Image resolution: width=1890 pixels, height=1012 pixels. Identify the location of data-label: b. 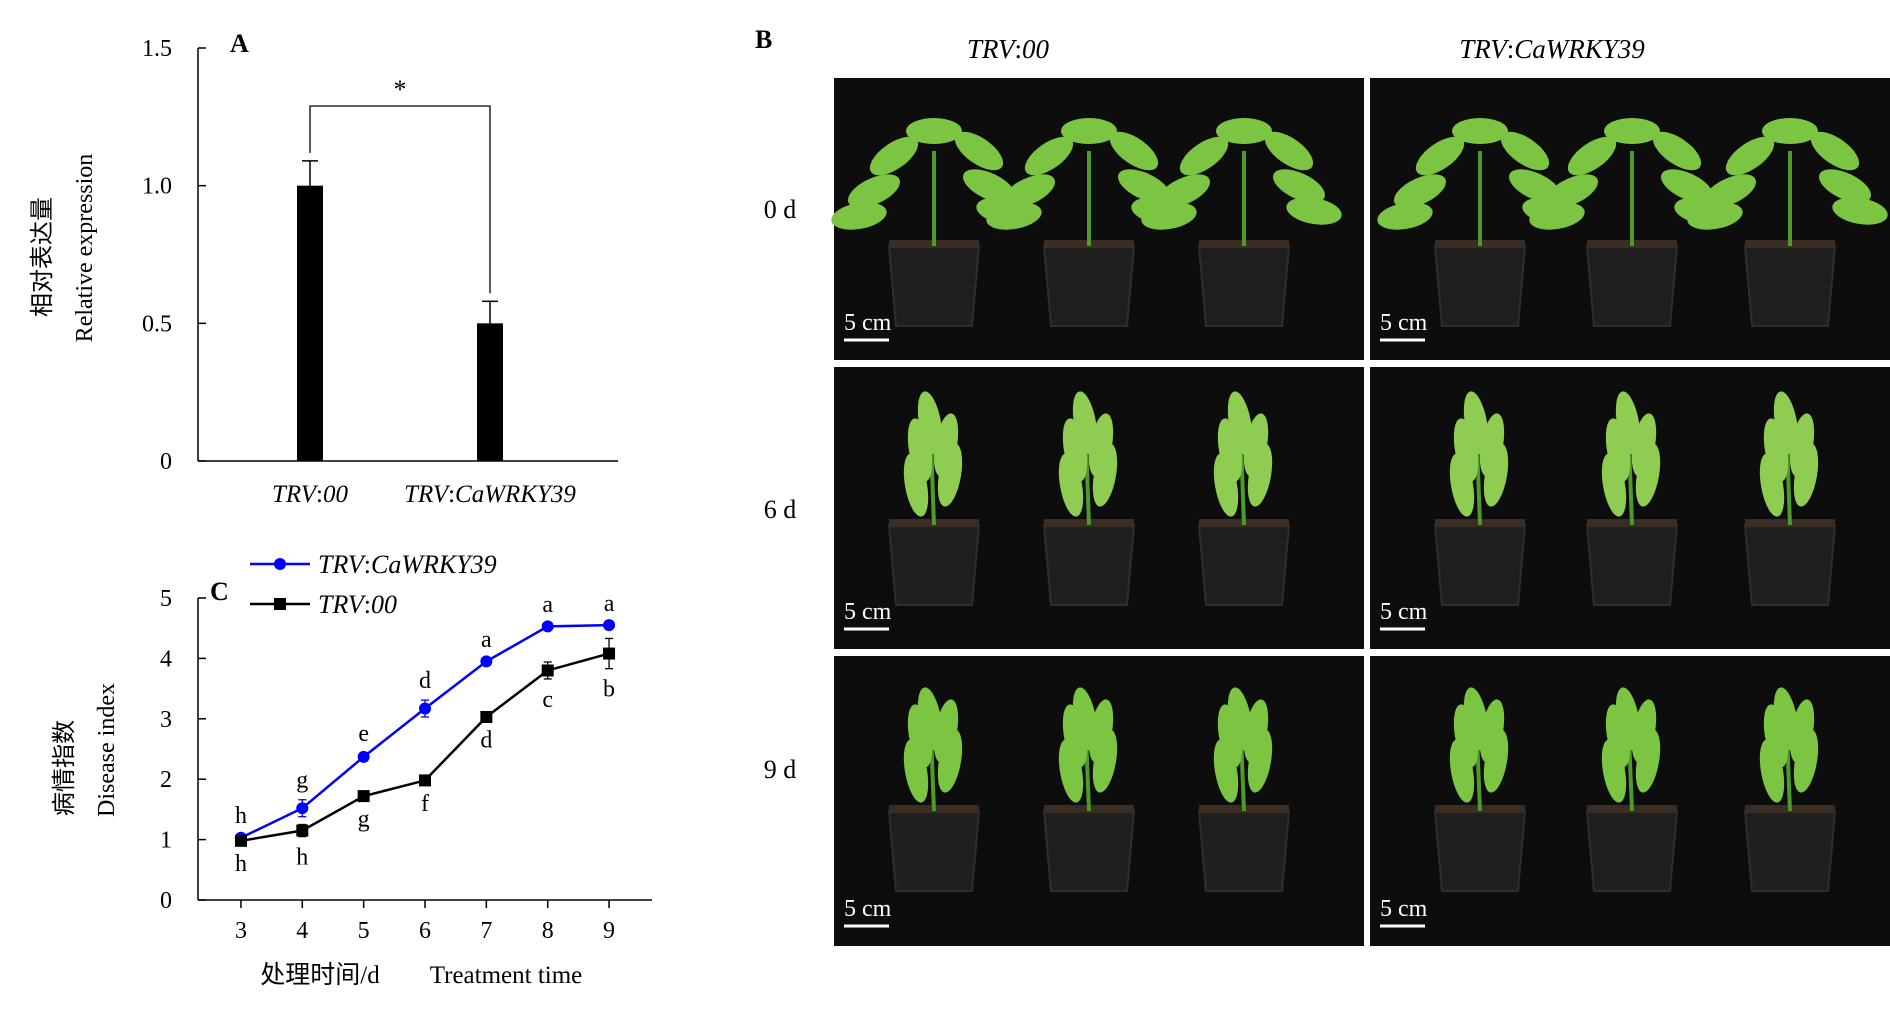
(609, 690).